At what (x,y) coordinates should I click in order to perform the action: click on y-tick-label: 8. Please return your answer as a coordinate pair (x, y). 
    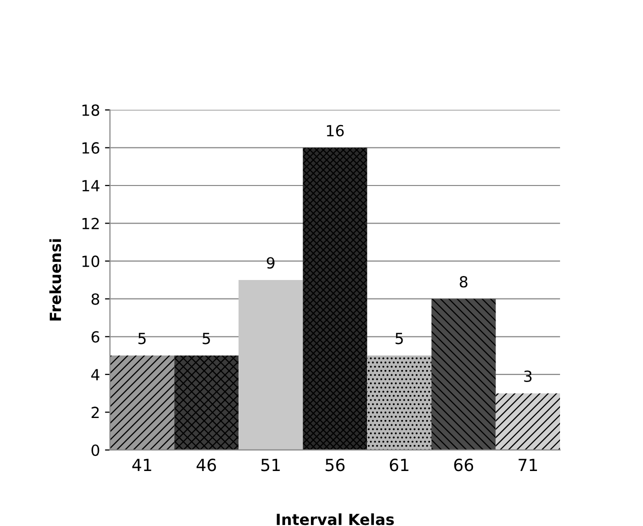
    Looking at the image, I should click on (96, 299).